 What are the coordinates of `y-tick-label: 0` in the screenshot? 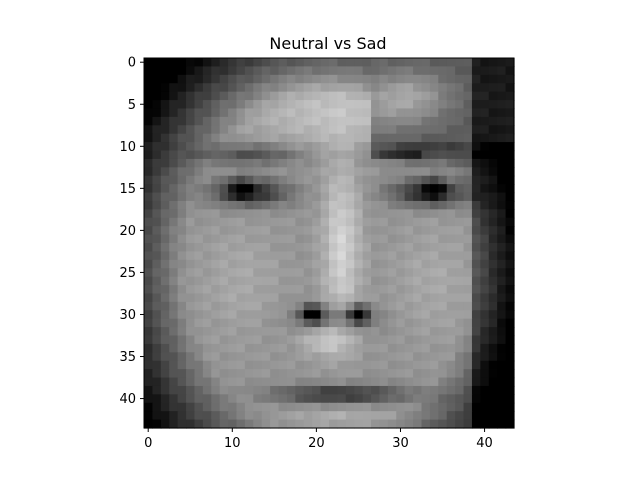 It's located at (132, 63).